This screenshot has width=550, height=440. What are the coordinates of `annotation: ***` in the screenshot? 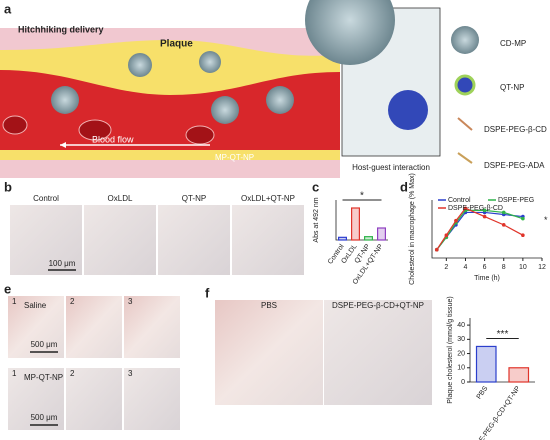 It's located at (503, 334).